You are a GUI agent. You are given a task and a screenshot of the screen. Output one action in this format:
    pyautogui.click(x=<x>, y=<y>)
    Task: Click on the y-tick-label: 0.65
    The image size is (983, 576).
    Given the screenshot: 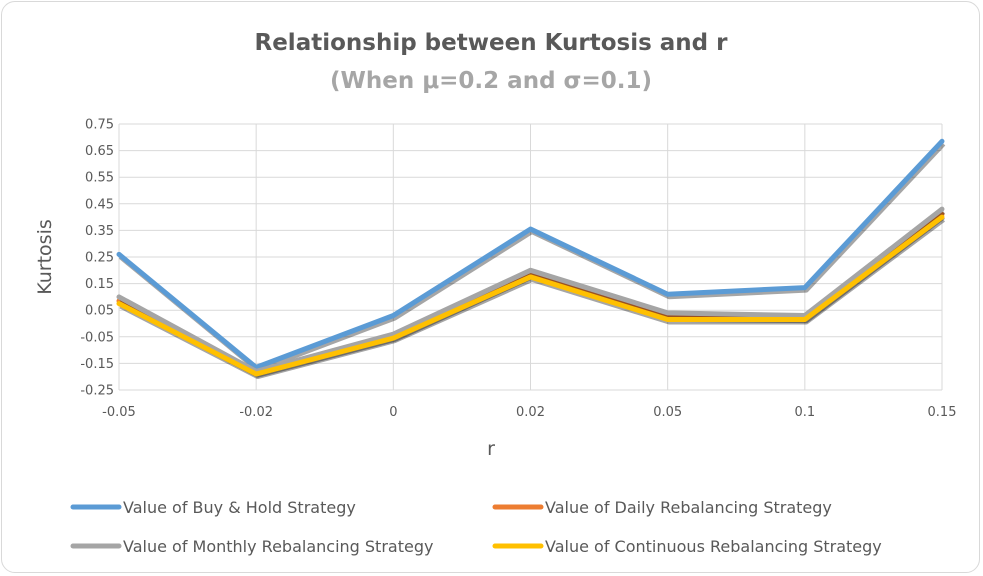 What is the action you would take?
    pyautogui.click(x=99, y=151)
    